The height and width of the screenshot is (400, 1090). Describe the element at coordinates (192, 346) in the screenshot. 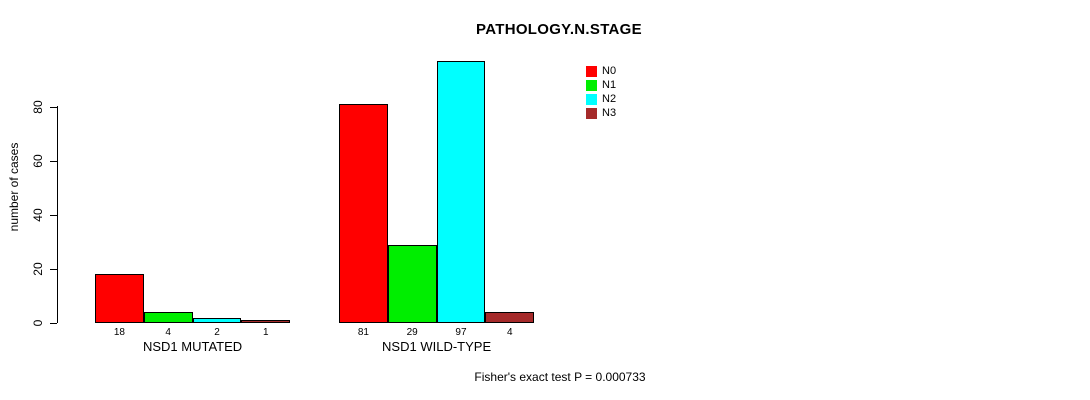

I see `x-group-label: NSD1 MUTATED` at that location.